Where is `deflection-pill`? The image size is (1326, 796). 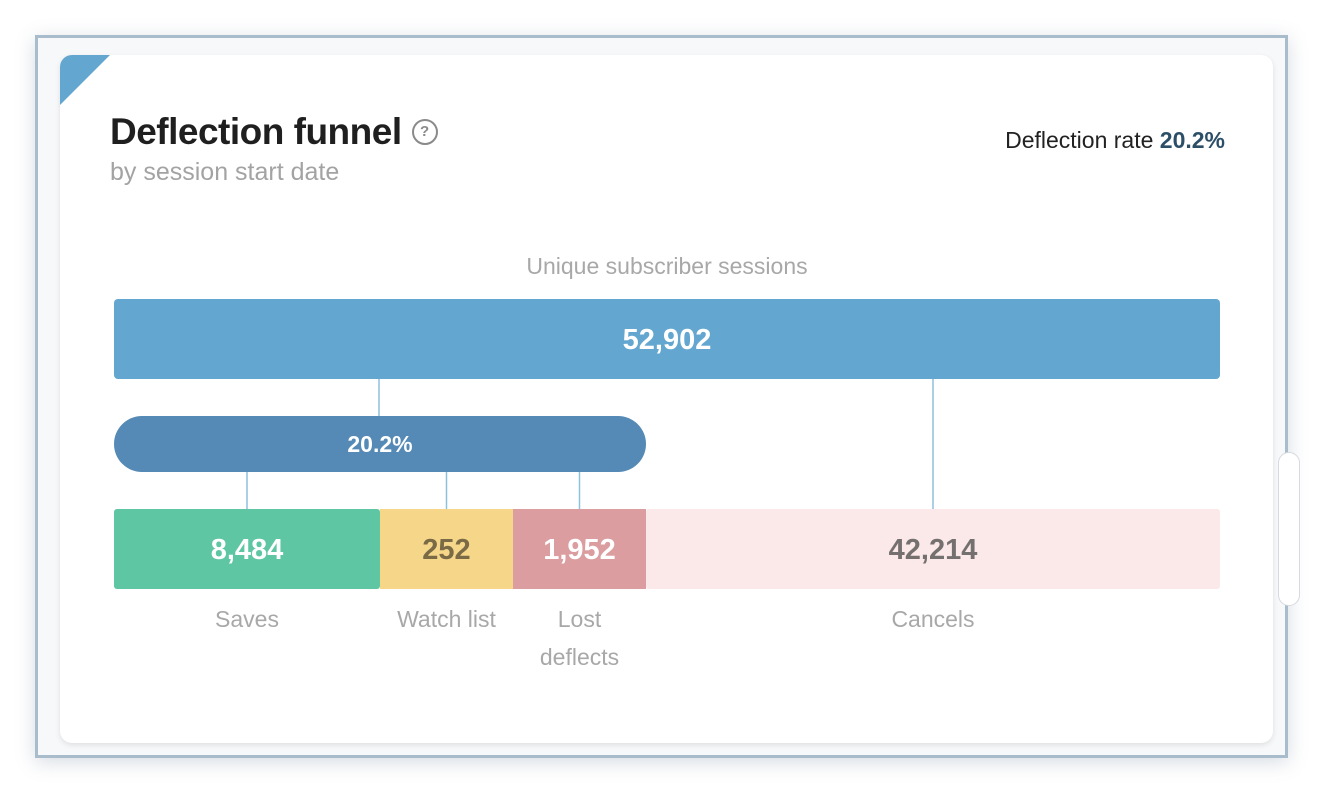
deflection-pill is located at coordinates (380, 444).